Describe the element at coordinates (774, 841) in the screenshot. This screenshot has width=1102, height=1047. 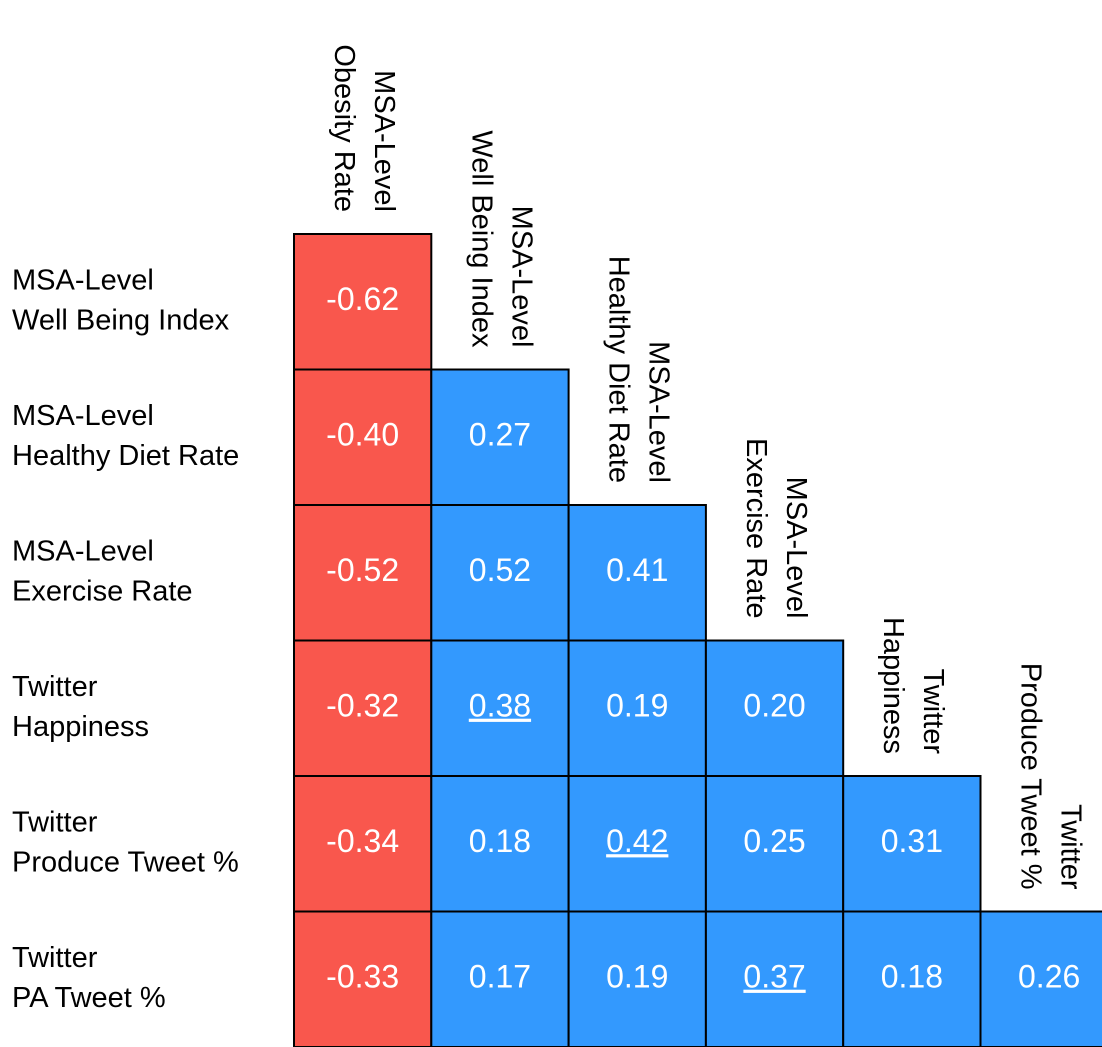
I see `cell-label: 0.25` at that location.